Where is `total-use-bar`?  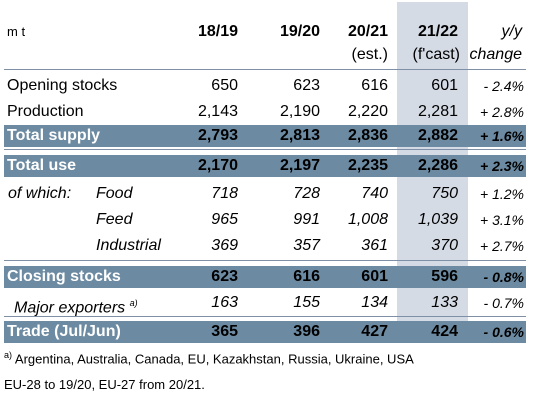
total-use-bar is located at coordinates (265, 166).